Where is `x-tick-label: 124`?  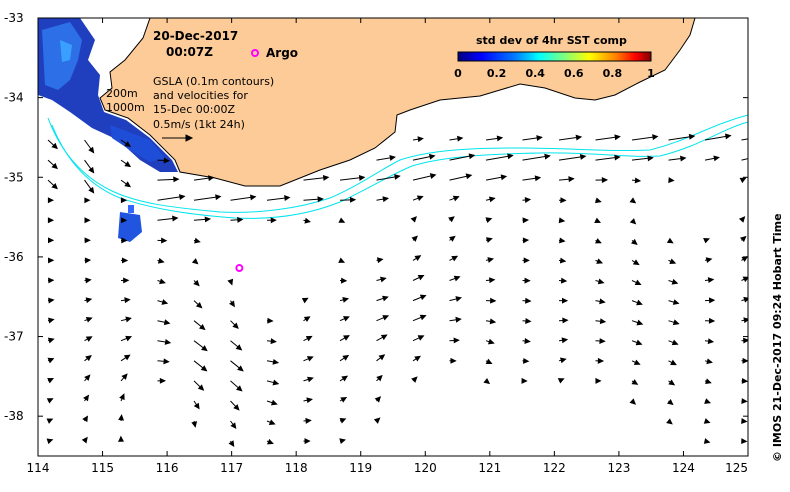 x-tick-label: 124 is located at coordinates (683, 468).